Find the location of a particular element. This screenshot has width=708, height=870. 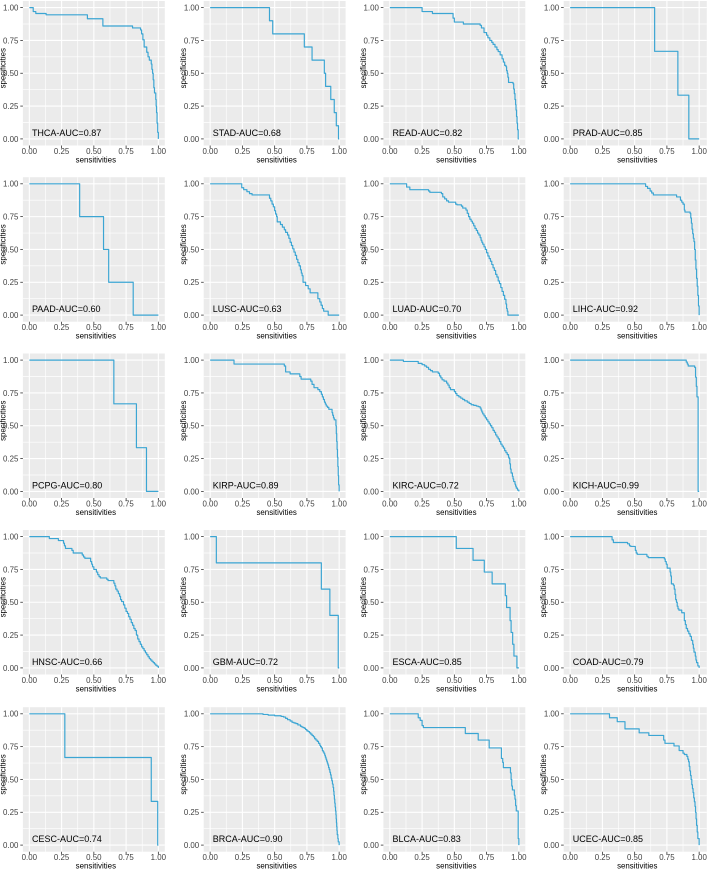

svg-text: COAD-AUC=0.79 is located at coordinates (608, 662).